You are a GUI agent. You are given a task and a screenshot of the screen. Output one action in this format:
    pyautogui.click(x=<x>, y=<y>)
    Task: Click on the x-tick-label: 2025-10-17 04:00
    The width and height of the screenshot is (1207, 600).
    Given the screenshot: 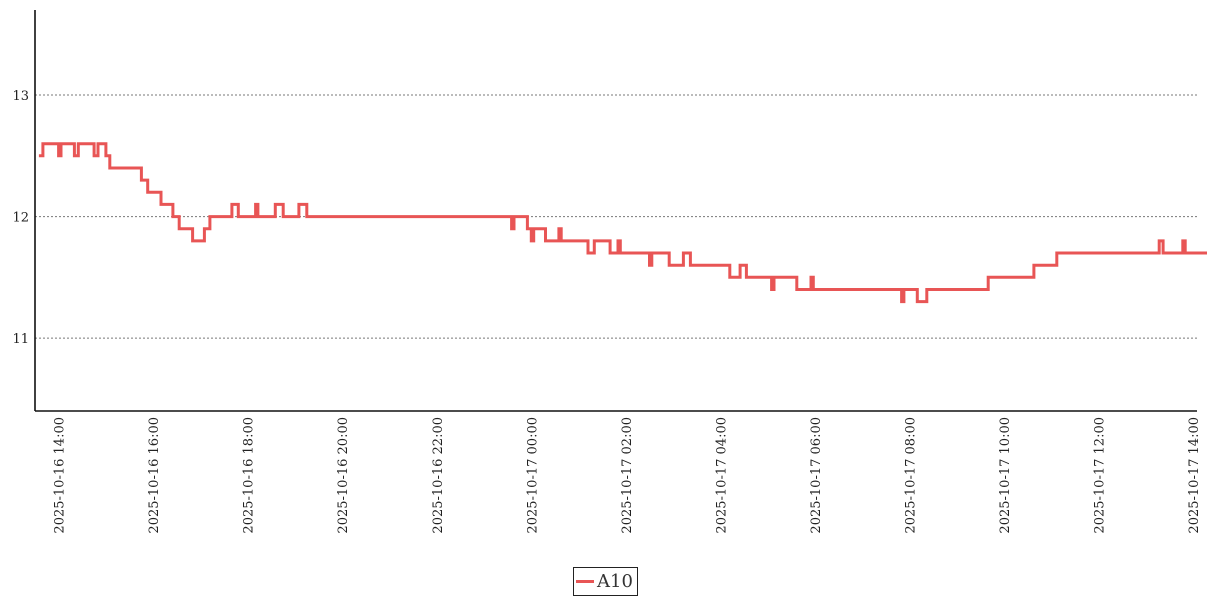 What is the action you would take?
    pyautogui.click(x=721, y=475)
    